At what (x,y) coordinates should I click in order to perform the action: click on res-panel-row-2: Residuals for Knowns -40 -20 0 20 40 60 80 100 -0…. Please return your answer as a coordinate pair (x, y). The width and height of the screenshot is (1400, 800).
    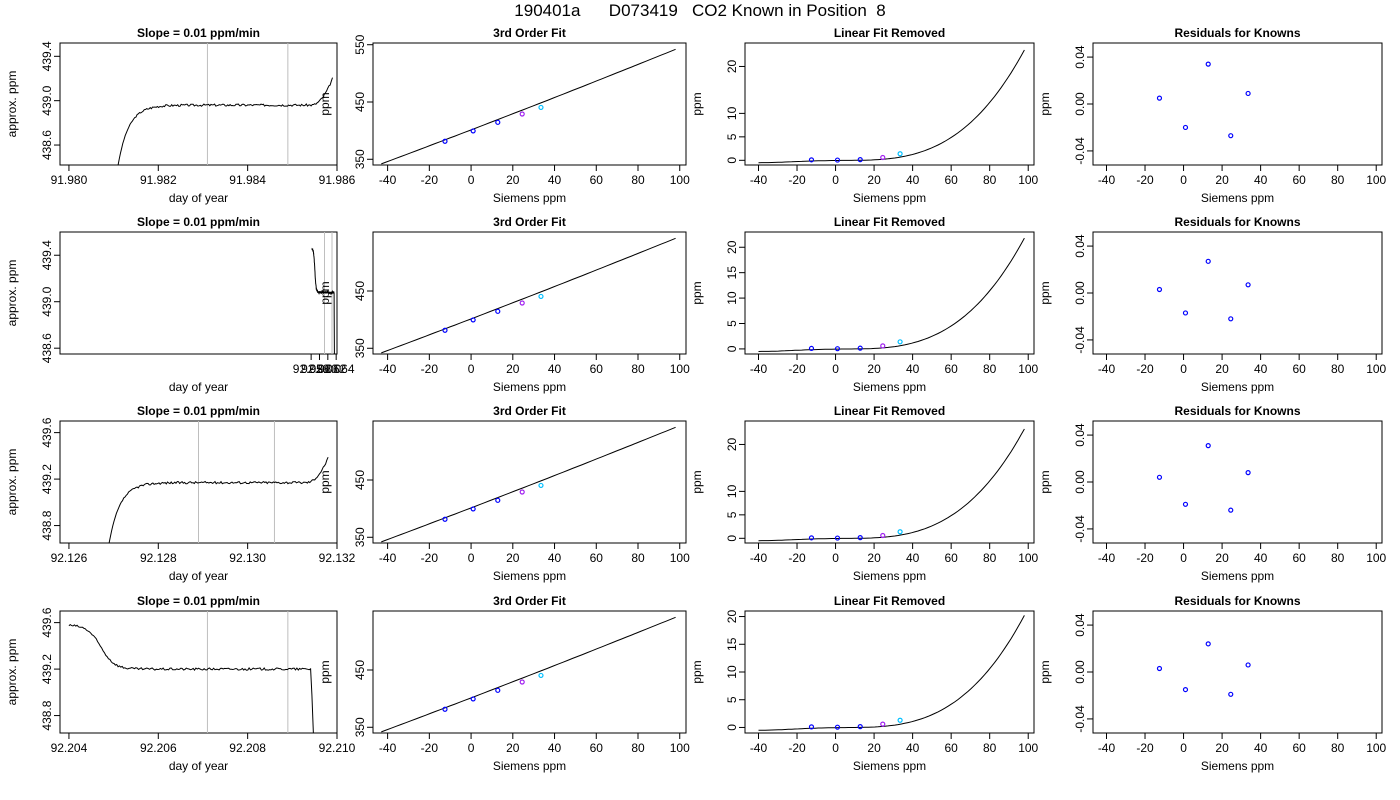
    Looking at the image, I should click on (1212, 304).